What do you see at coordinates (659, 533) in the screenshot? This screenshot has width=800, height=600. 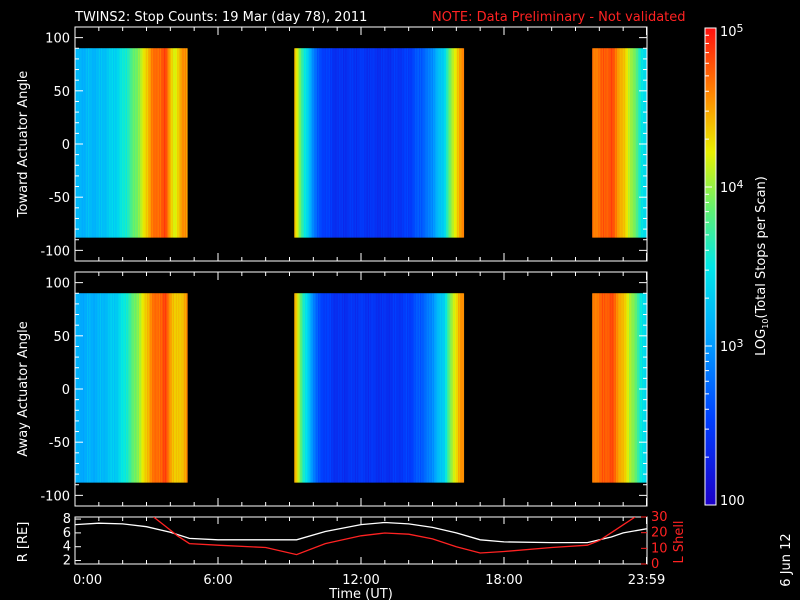 I see `orbit-y-tick-label-right: 20` at bounding box center [659, 533].